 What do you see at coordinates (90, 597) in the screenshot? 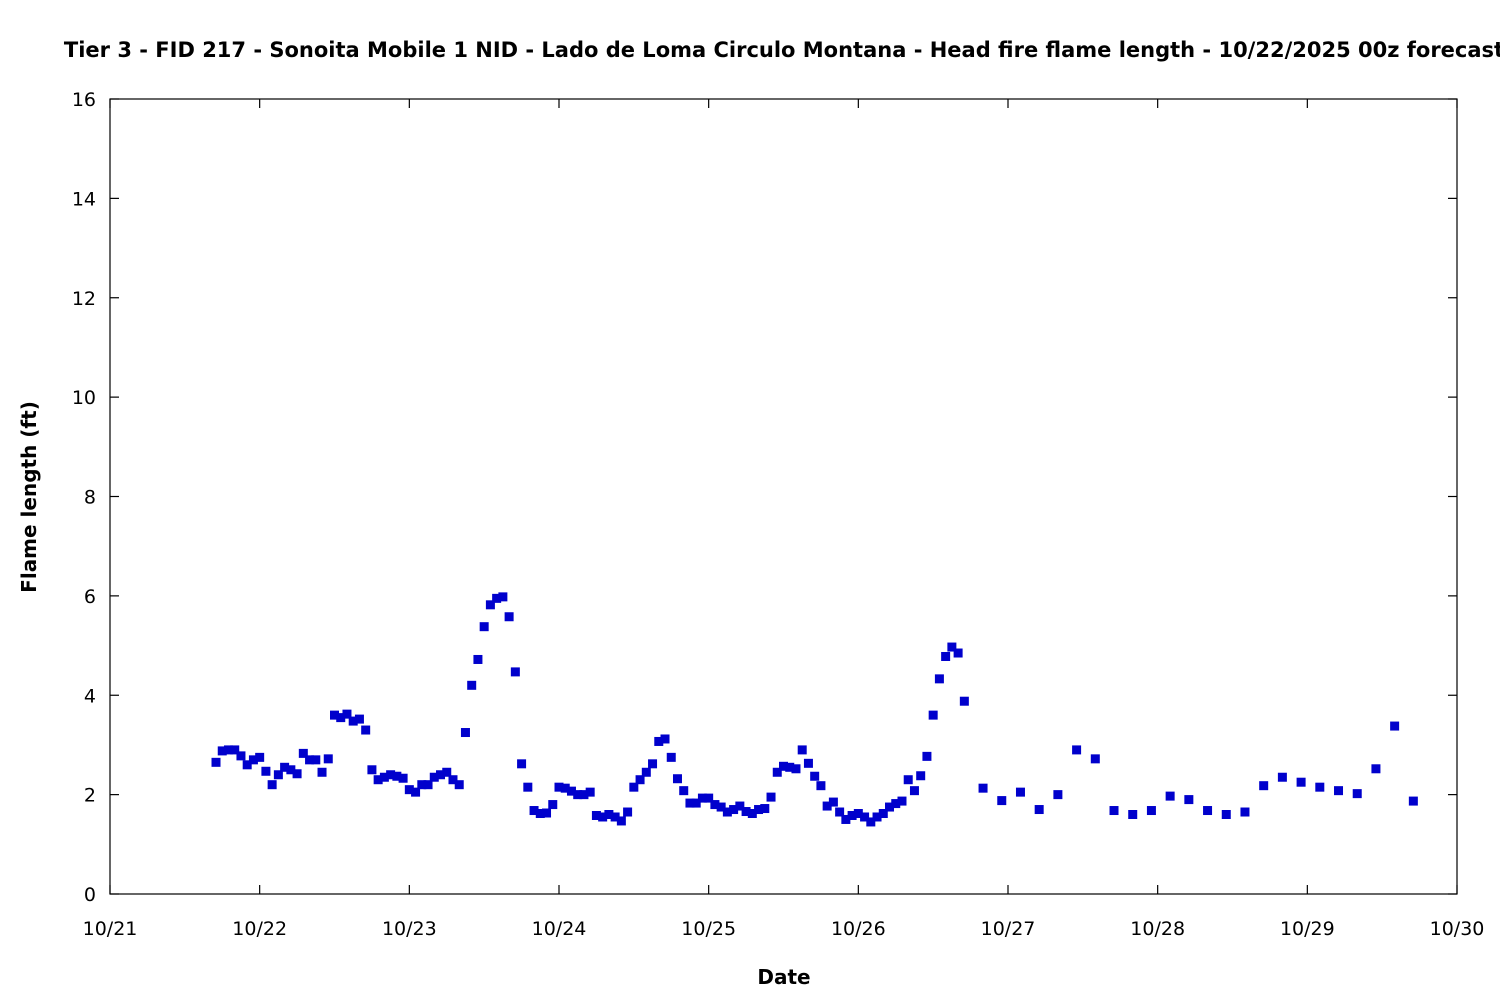
I see `y-tick-label: 6` at bounding box center [90, 597].